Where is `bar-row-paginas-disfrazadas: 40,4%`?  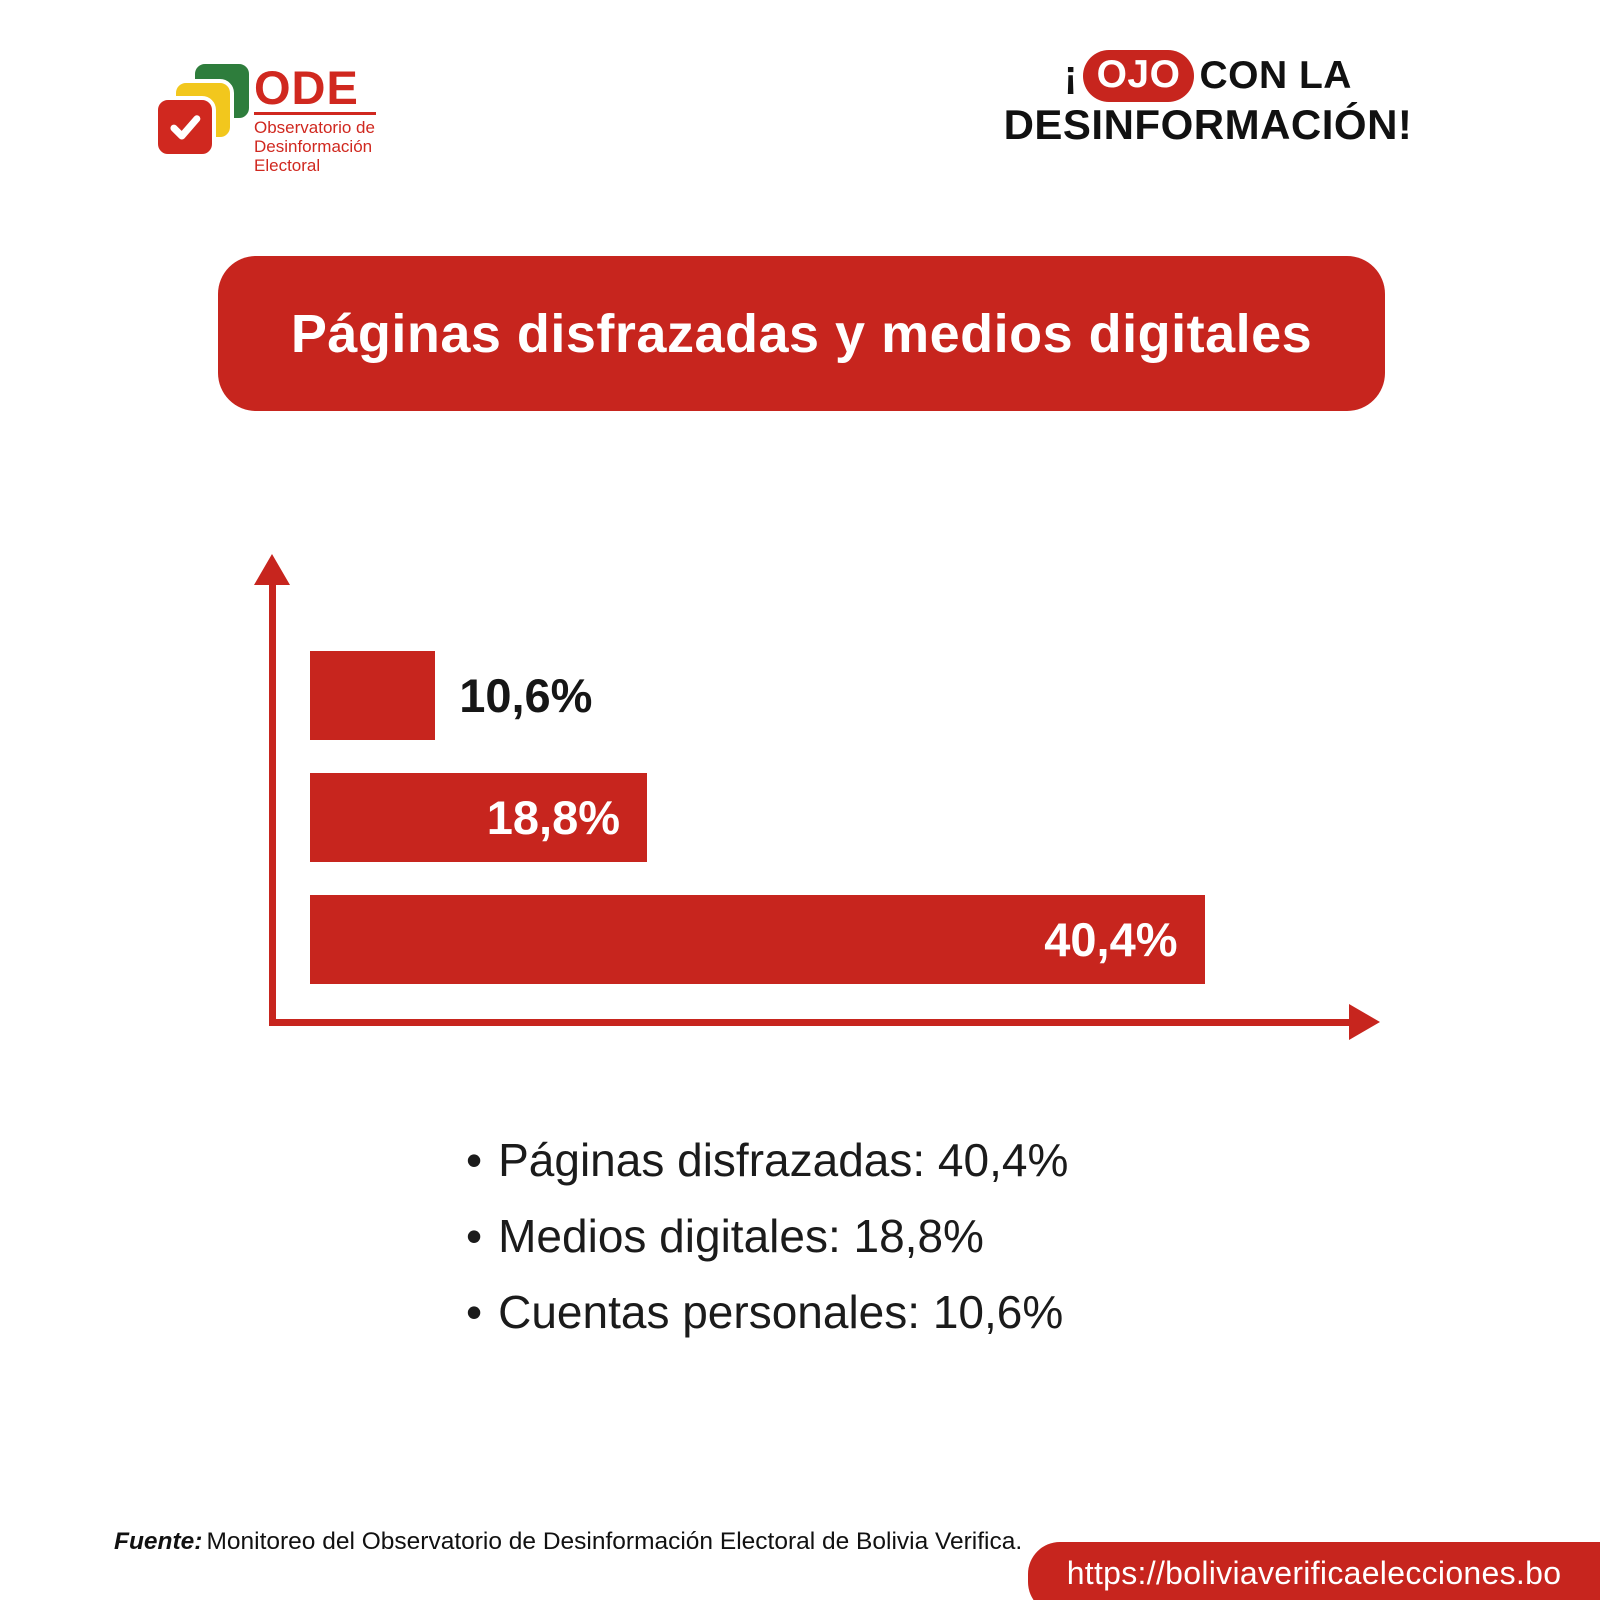 bar-row-paginas-disfrazadas: 40,4% is located at coordinates (845, 939).